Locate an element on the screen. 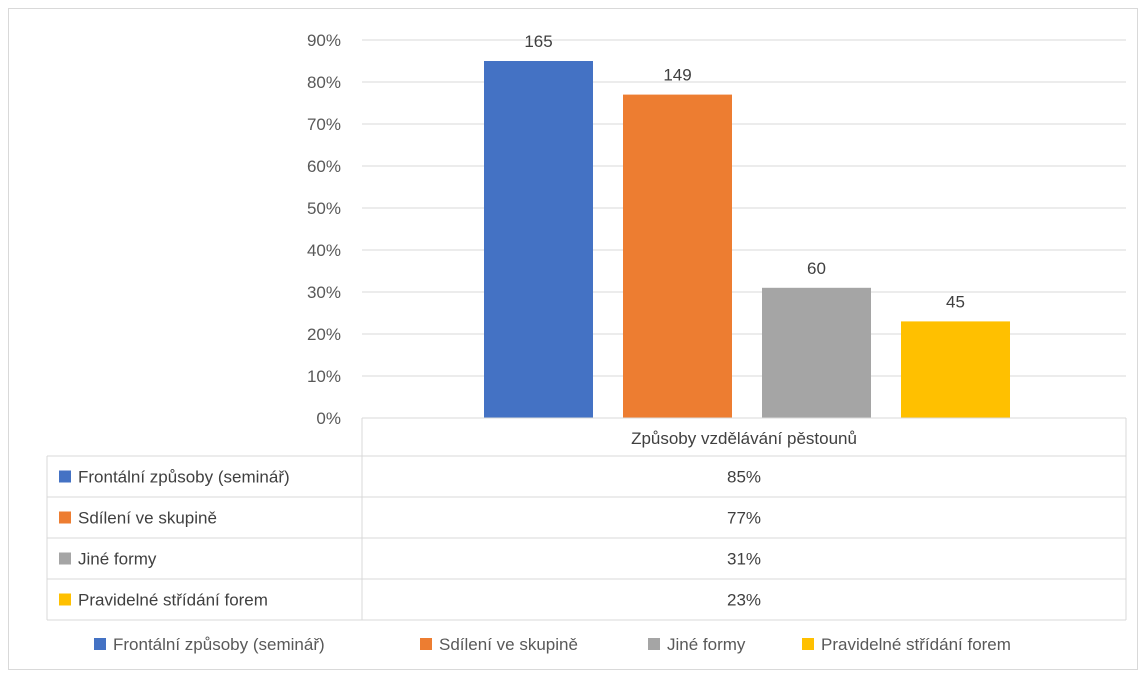 The image size is (1147, 677). data-label: 45 is located at coordinates (955, 301).